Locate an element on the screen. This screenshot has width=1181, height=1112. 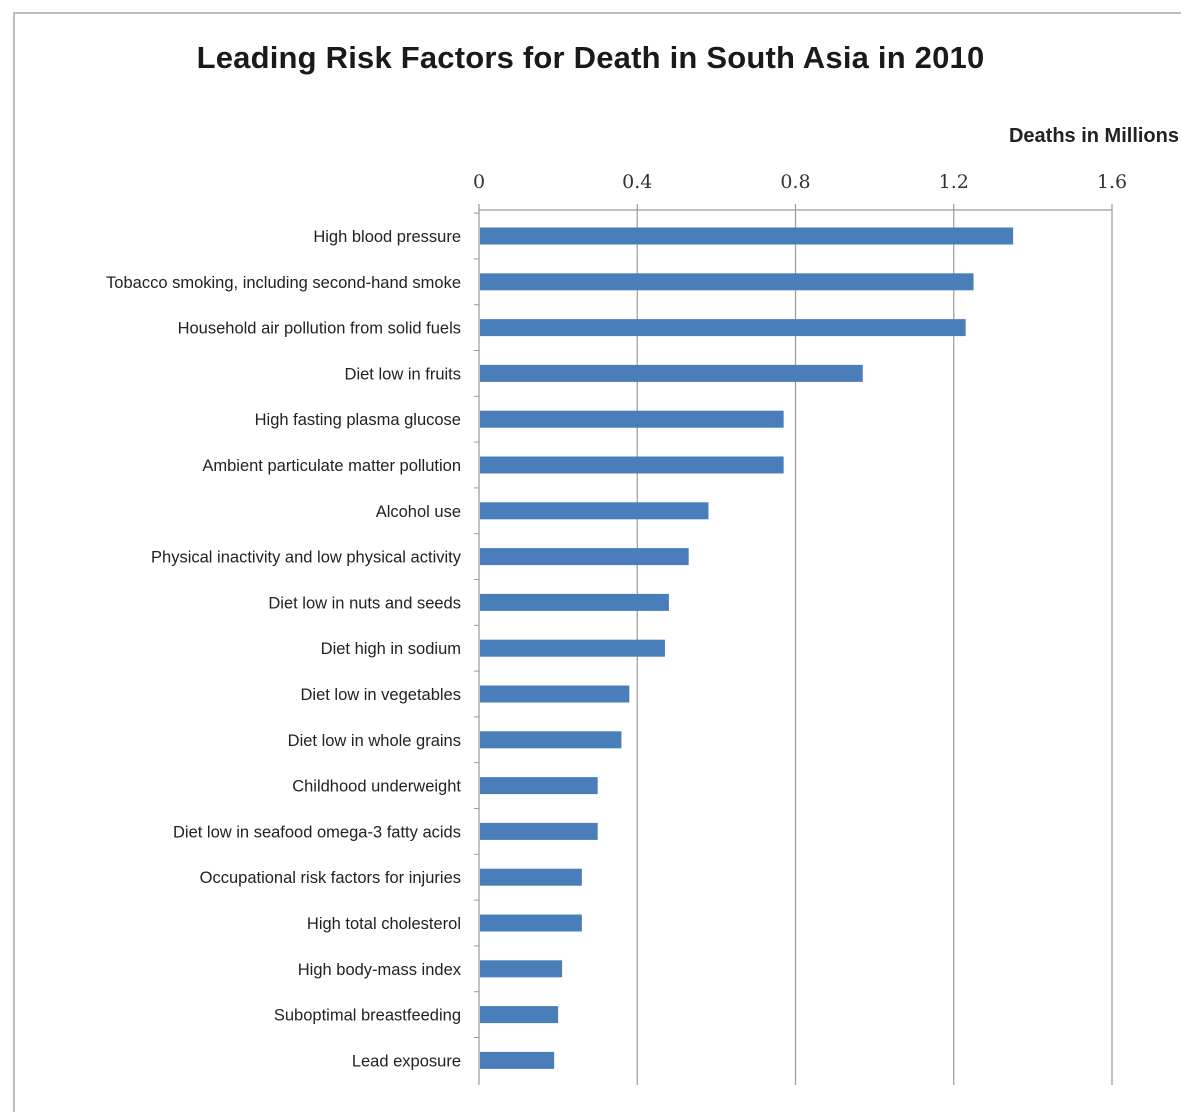
x-tick-label: 1.2 is located at coordinates (954, 182).